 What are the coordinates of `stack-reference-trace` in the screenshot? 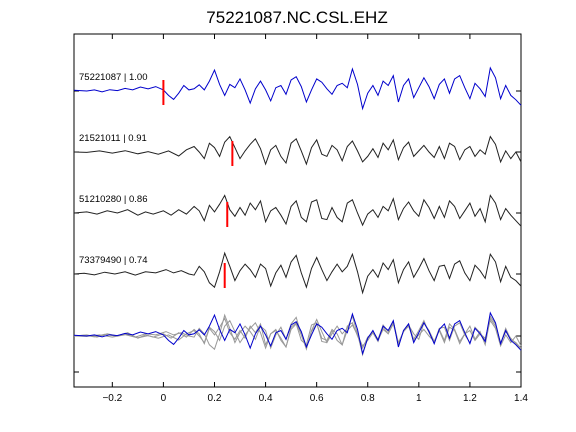 It's located at (297, 333).